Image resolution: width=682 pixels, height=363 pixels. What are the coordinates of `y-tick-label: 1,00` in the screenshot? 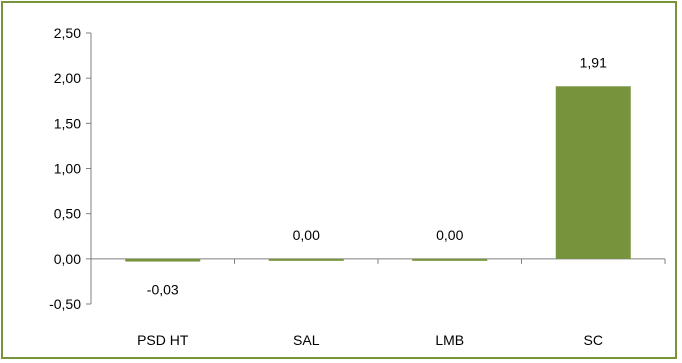 It's located at (67, 169).